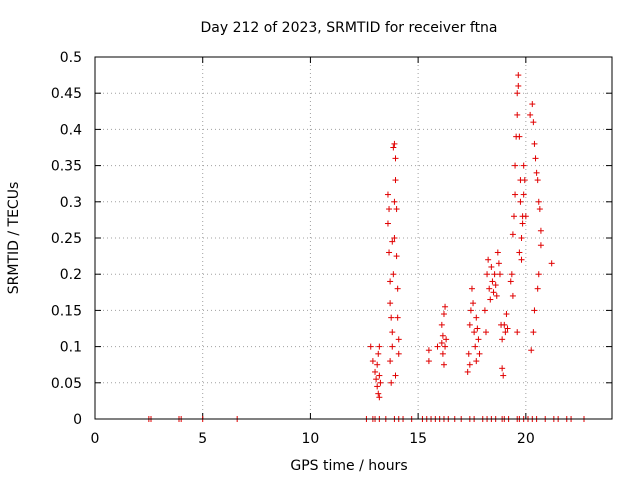 The width and height of the screenshot is (640, 480). I want to click on y-tick-label: 0.25, so click(66, 239).